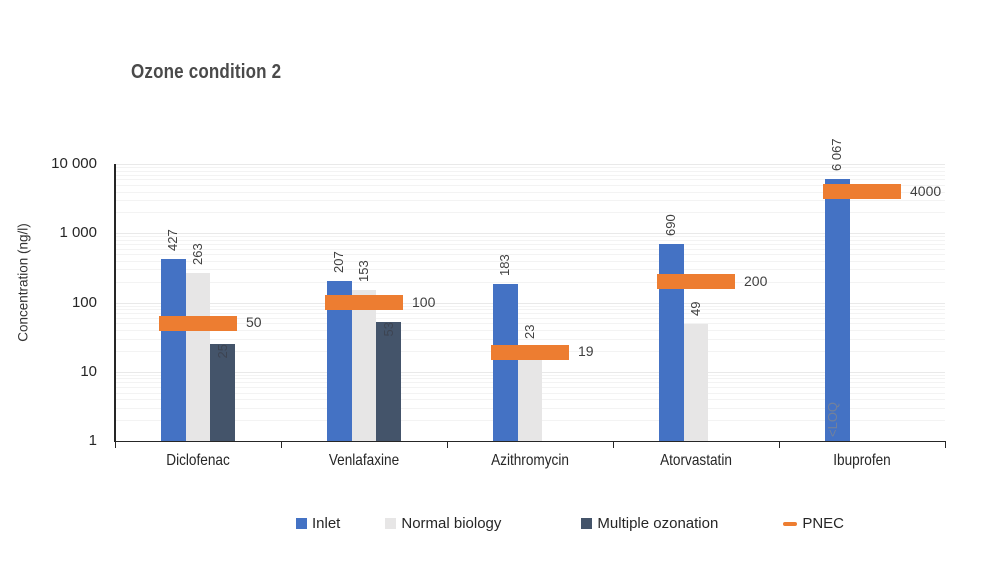  Describe the element at coordinates (424, 301) in the screenshot. I see `pnec-value-label: 100` at that location.